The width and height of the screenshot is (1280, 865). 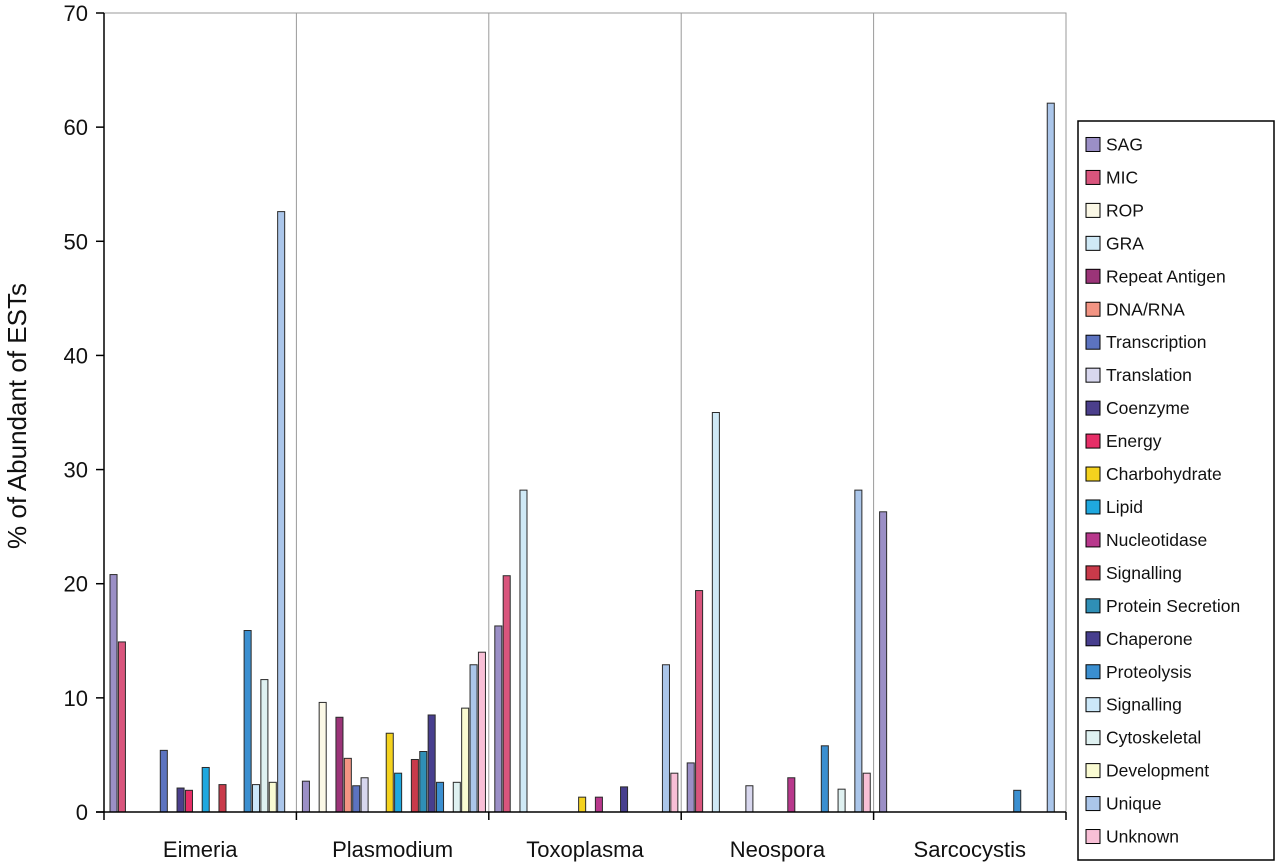 What do you see at coordinates (1122, 177) in the screenshot?
I see `legend-label: MIC` at bounding box center [1122, 177].